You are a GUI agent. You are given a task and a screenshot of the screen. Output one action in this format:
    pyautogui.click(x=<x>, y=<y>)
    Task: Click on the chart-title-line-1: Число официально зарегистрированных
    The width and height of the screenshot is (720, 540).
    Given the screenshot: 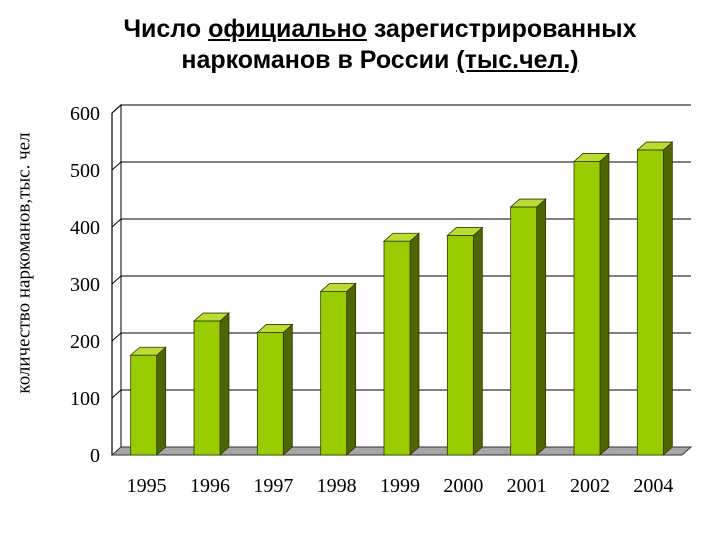 What is the action you would take?
    pyautogui.click(x=380, y=29)
    